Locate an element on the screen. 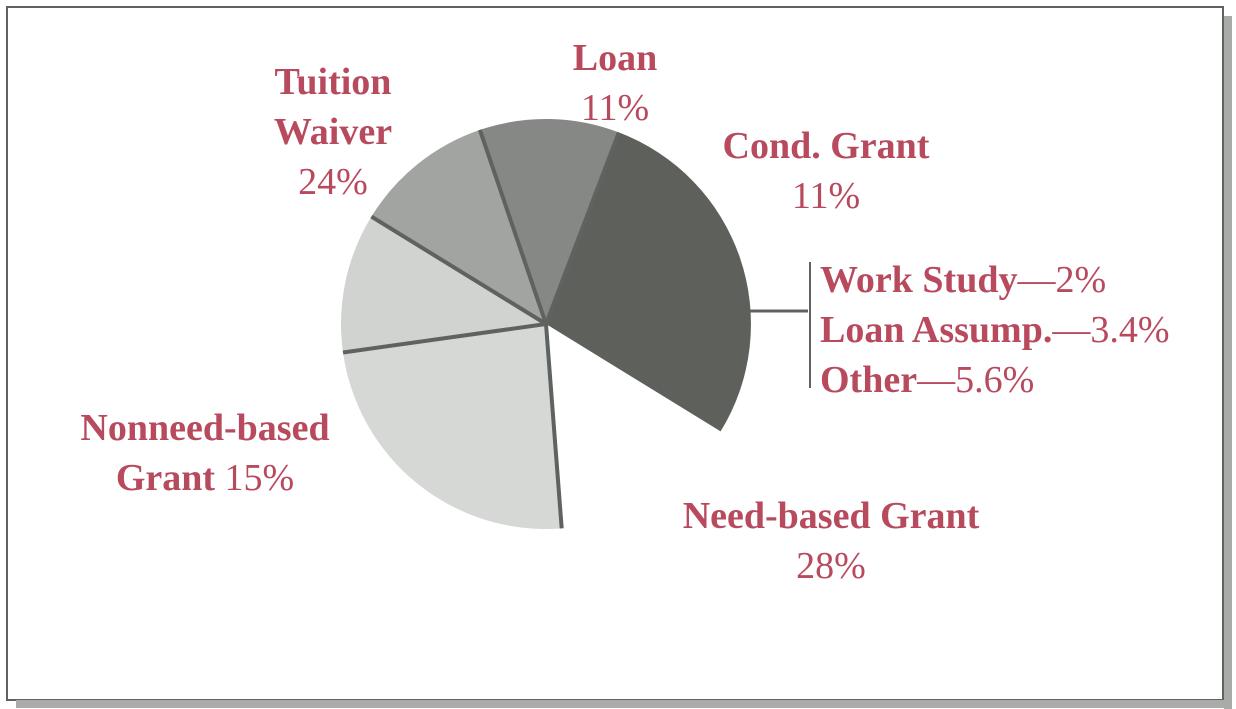 This screenshot has height=709, width=1236. label-cond-grant-name: Cond. Grant is located at coordinates (826, 146).